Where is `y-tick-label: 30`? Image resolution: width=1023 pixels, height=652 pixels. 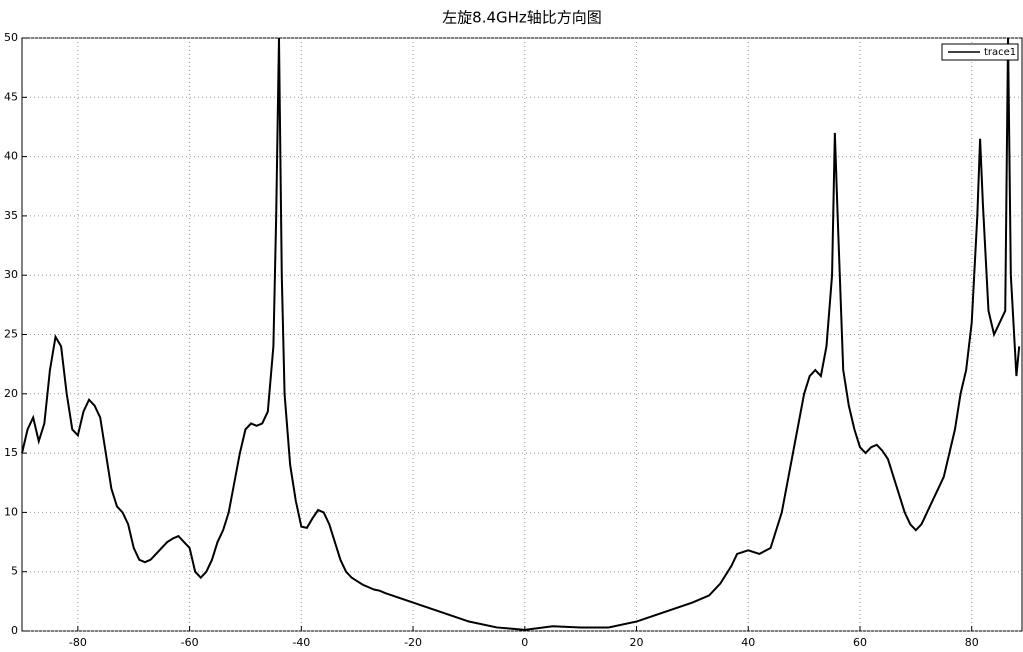
y-tick-label: 30 is located at coordinates (11, 274).